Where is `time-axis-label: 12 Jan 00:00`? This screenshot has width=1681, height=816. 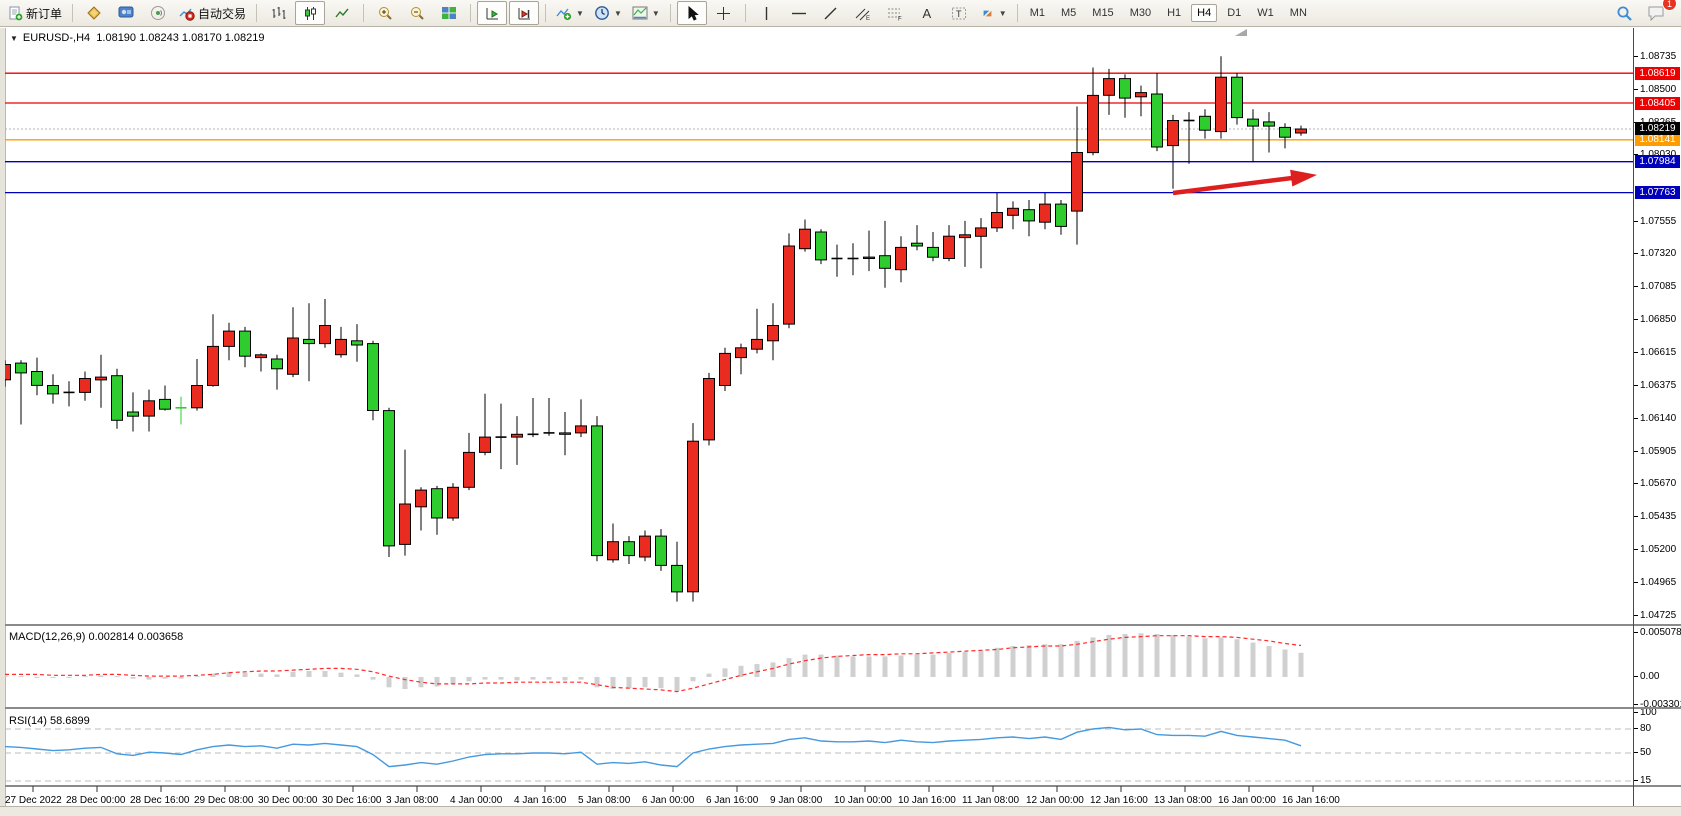
time-axis-label: 12 Jan 00:00 is located at coordinates (1055, 800).